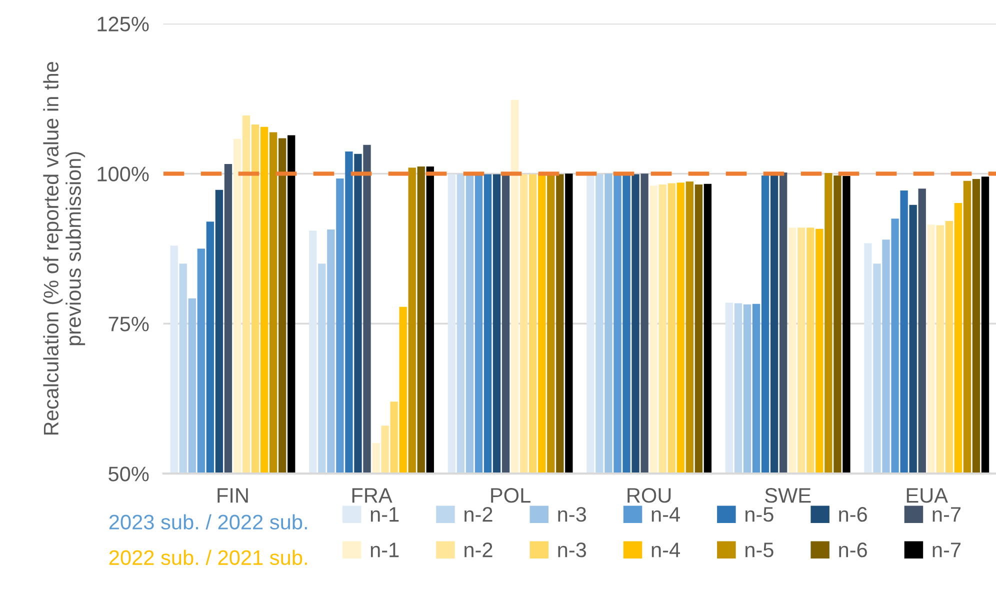 Image resolution: width=996 pixels, height=592 pixels. I want to click on x-tick-label: SWE, so click(788, 495).